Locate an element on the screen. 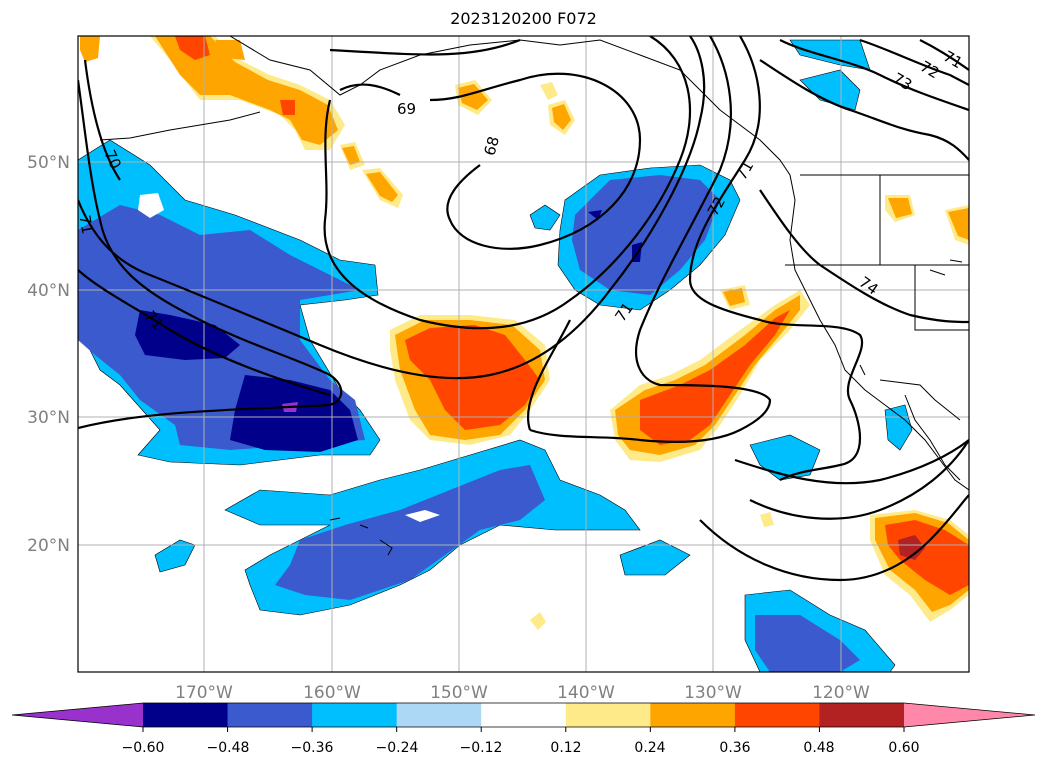  negative-anomaly-region-hawaii-inner is located at coordinates (410, 532).